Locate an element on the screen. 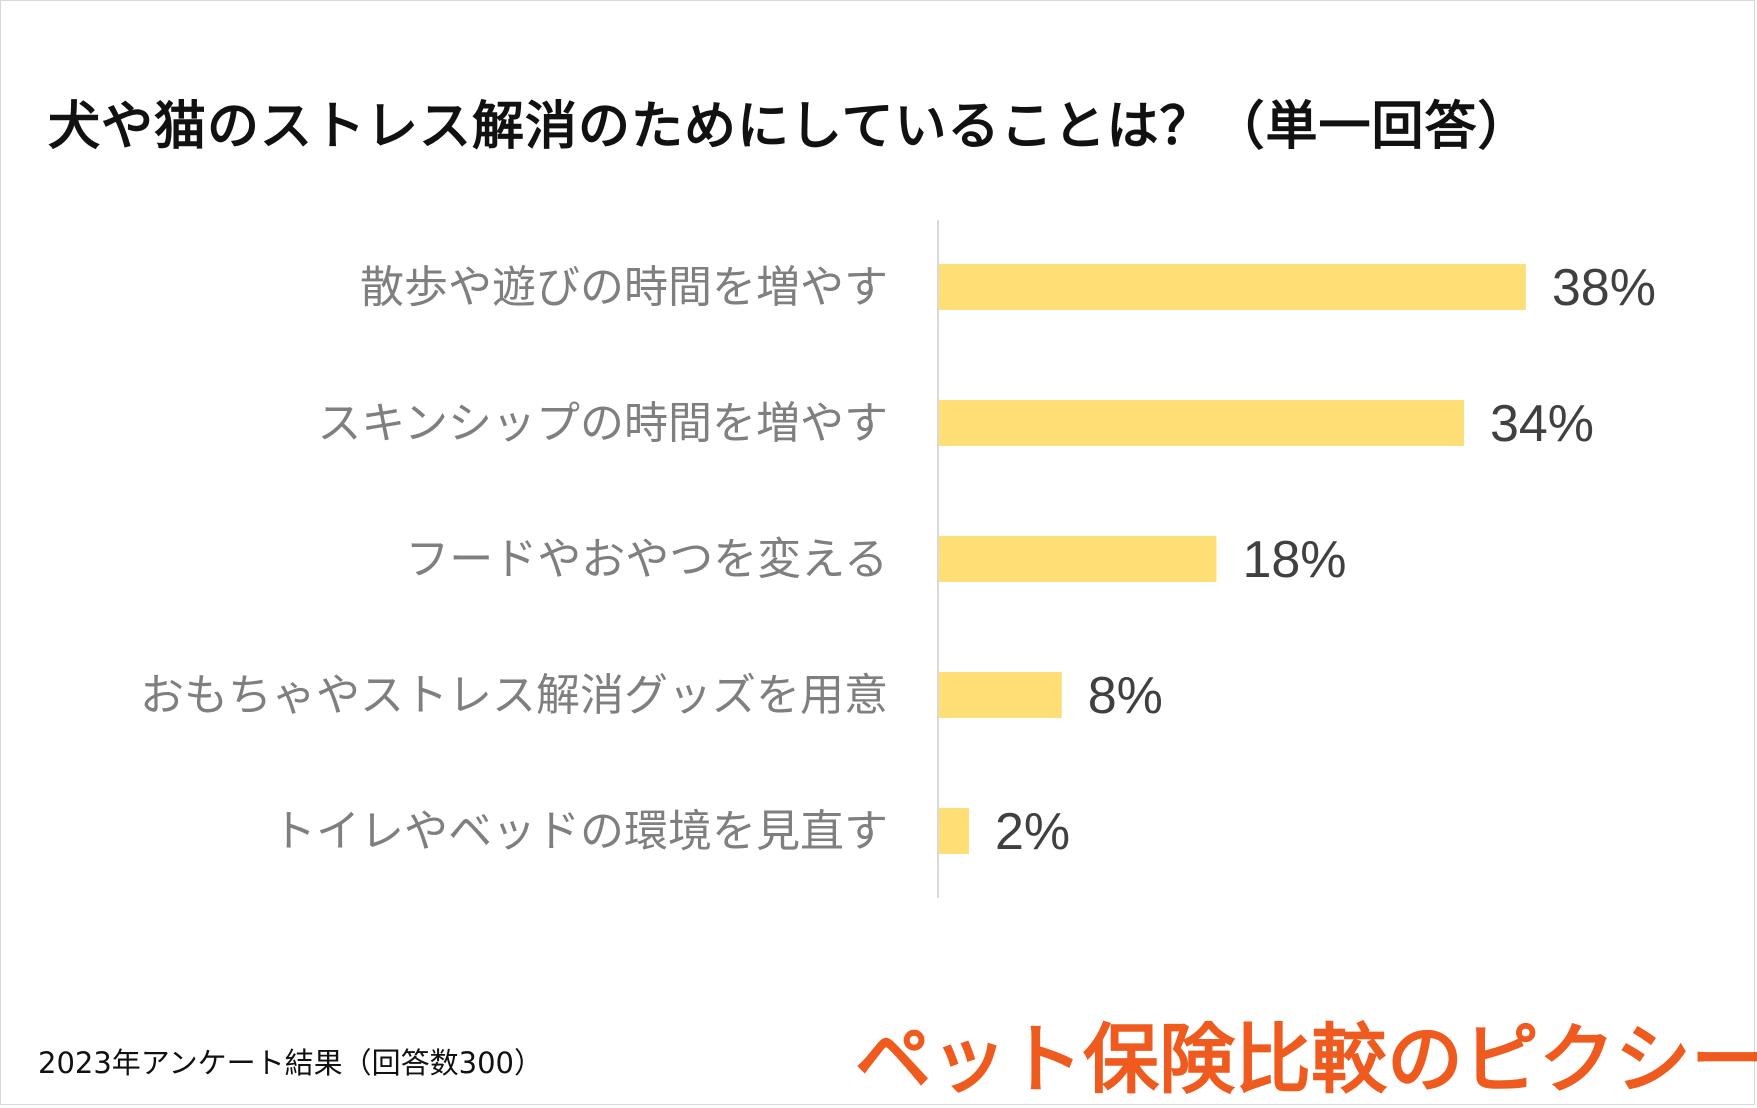 Image resolution: width=1757 pixels, height=1108 pixels. category-label-4: おもちゃやストレス解消グッズを用意 is located at coordinates (514, 695).